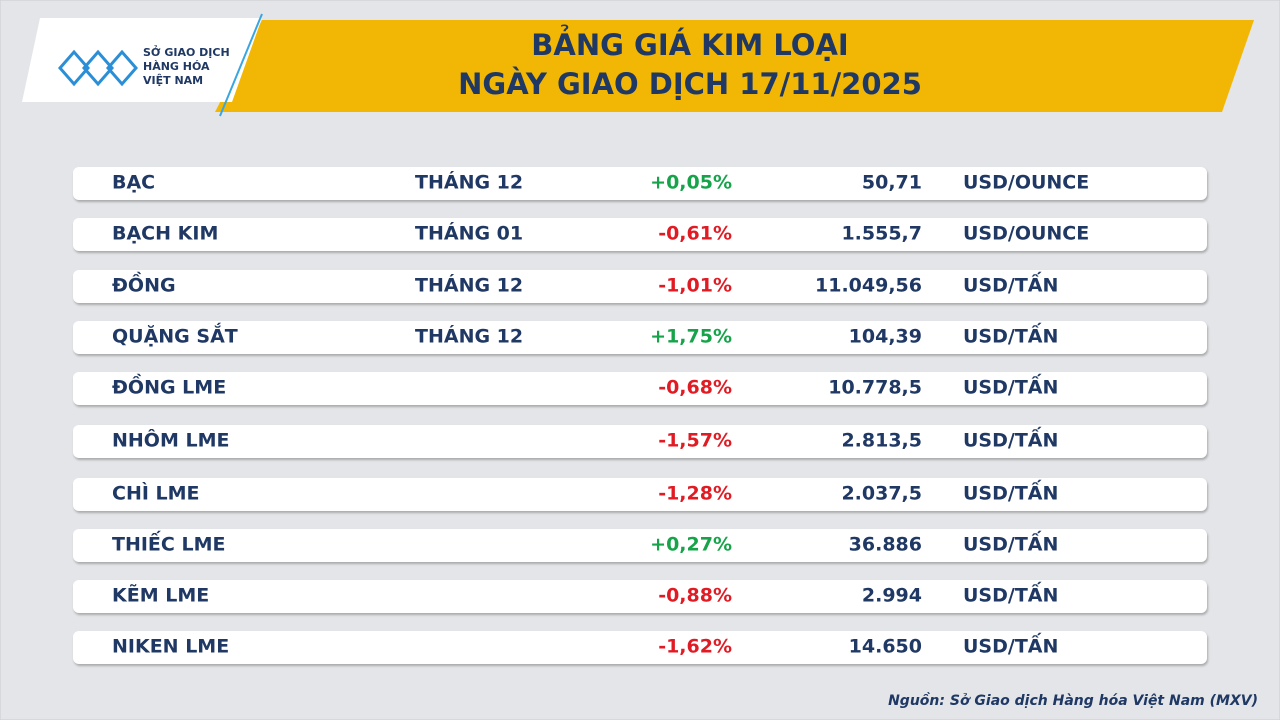 This screenshot has width=1280, height=724. What do you see at coordinates (881, 494) in the screenshot?
I see `price: 2.037,5` at bounding box center [881, 494].